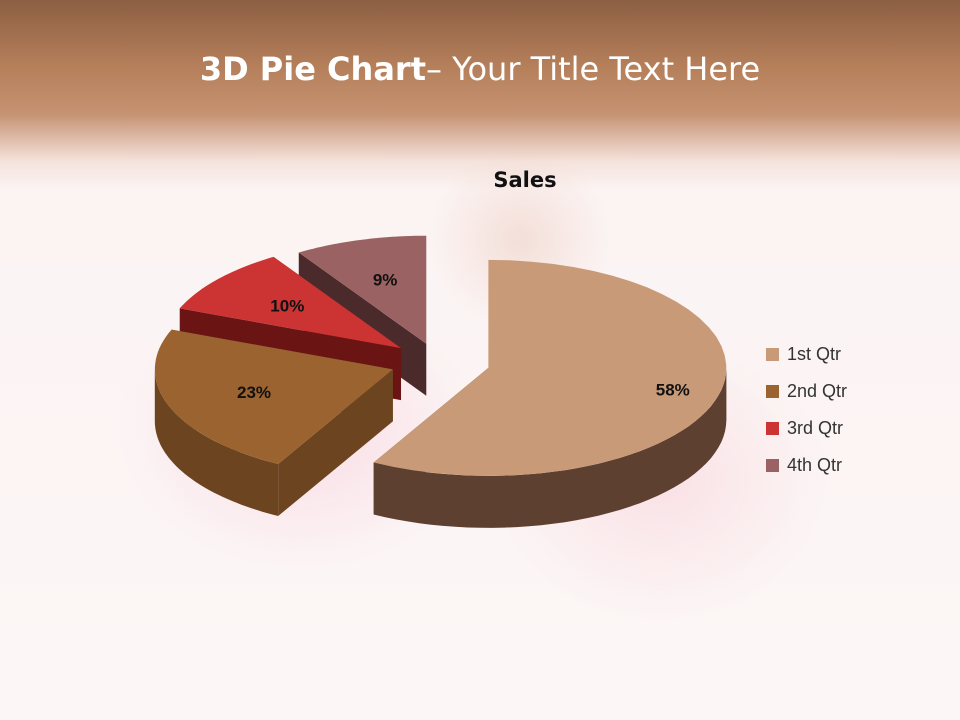 This screenshot has height=720, width=960. I want to click on legend: 1st Qtr 2nd Qtr 3rd Qtr 4th Qtr, so click(806, 410).